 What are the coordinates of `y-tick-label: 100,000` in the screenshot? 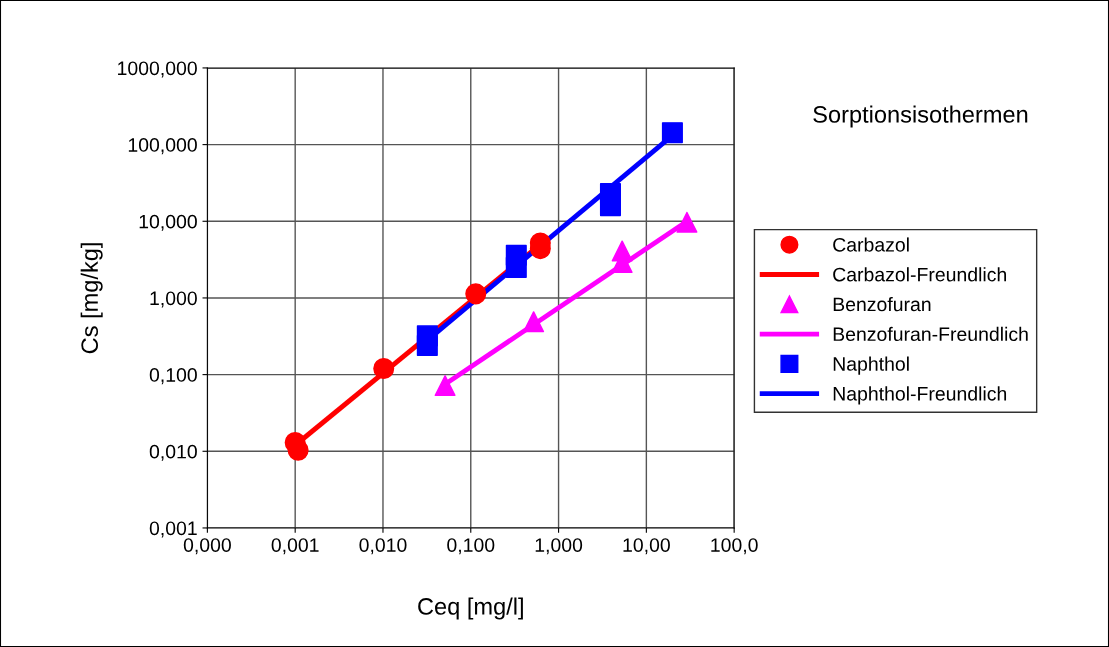 It's located at (162, 146).